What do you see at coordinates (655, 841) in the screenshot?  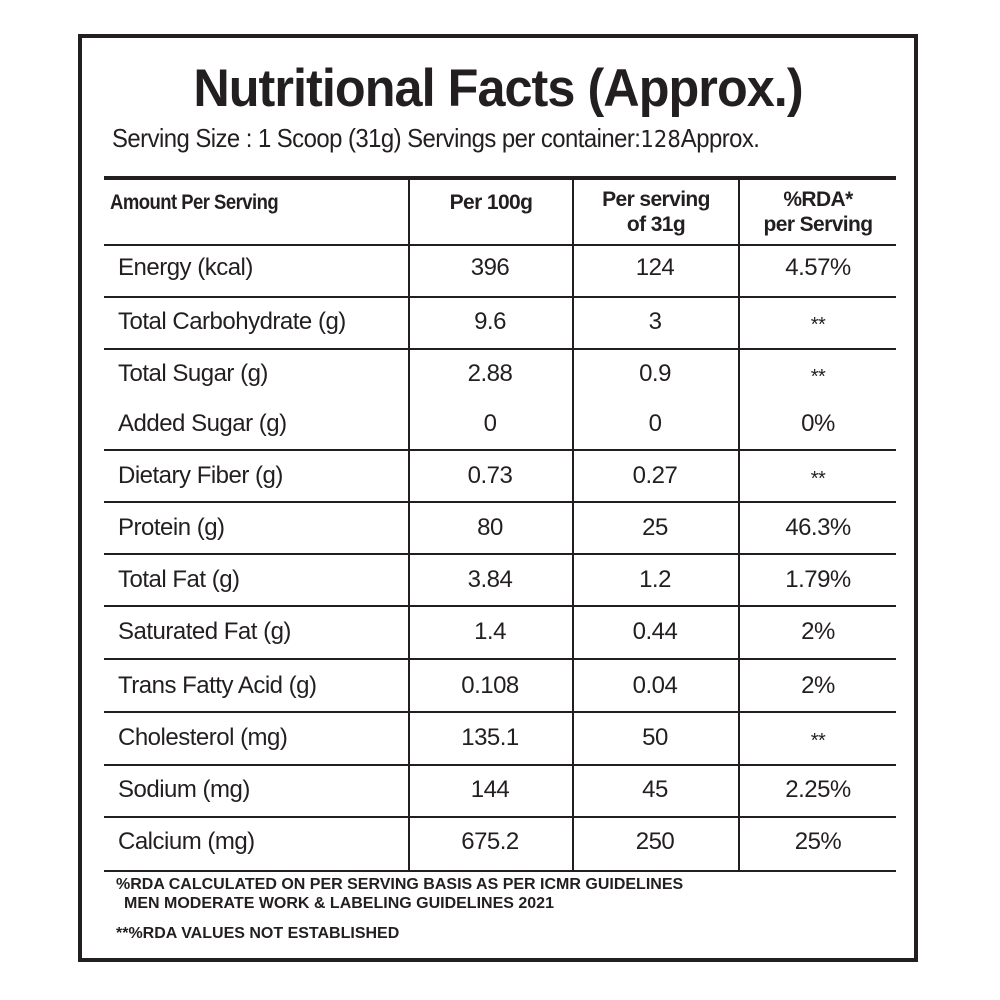 I see `per-serving-value: 250` at bounding box center [655, 841].